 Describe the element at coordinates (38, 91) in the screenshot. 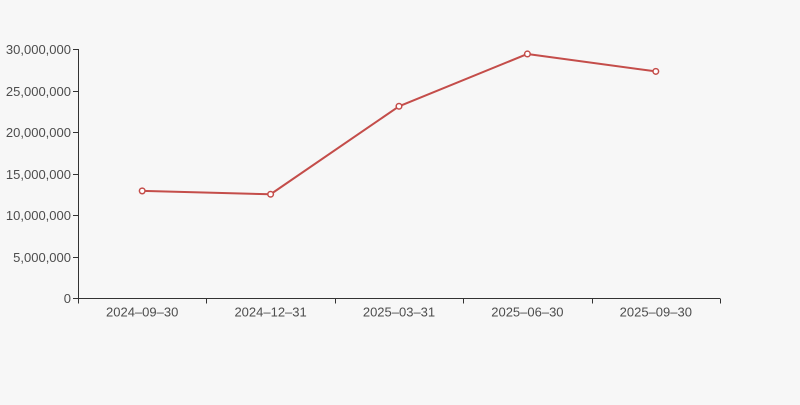

I see `y-tick-label: 25,000,000` at that location.